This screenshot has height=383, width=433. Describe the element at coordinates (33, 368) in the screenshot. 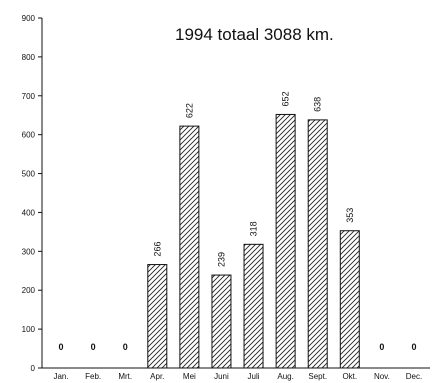

I see `y-tick-label: 0` at that location.